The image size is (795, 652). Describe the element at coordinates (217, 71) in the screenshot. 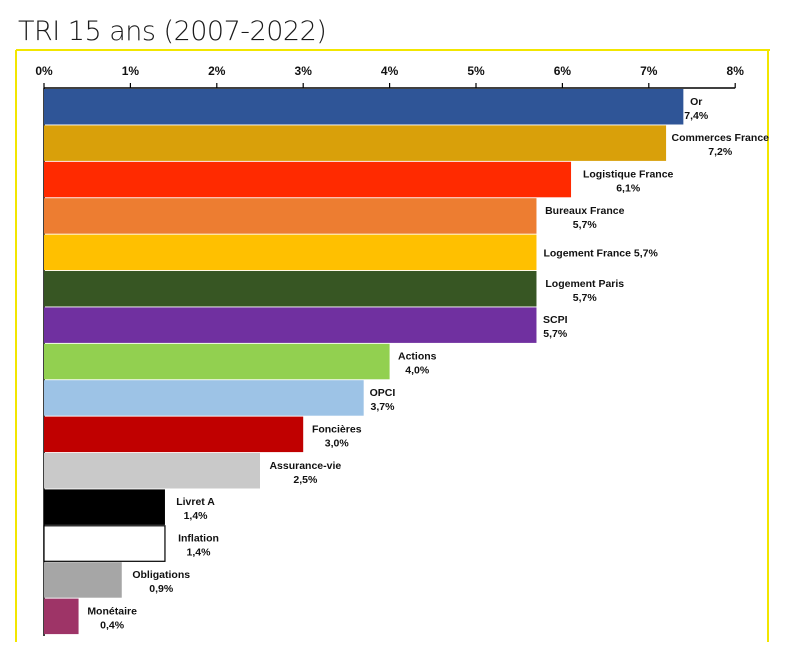

I see `x-tick-label: 2%` at that location.